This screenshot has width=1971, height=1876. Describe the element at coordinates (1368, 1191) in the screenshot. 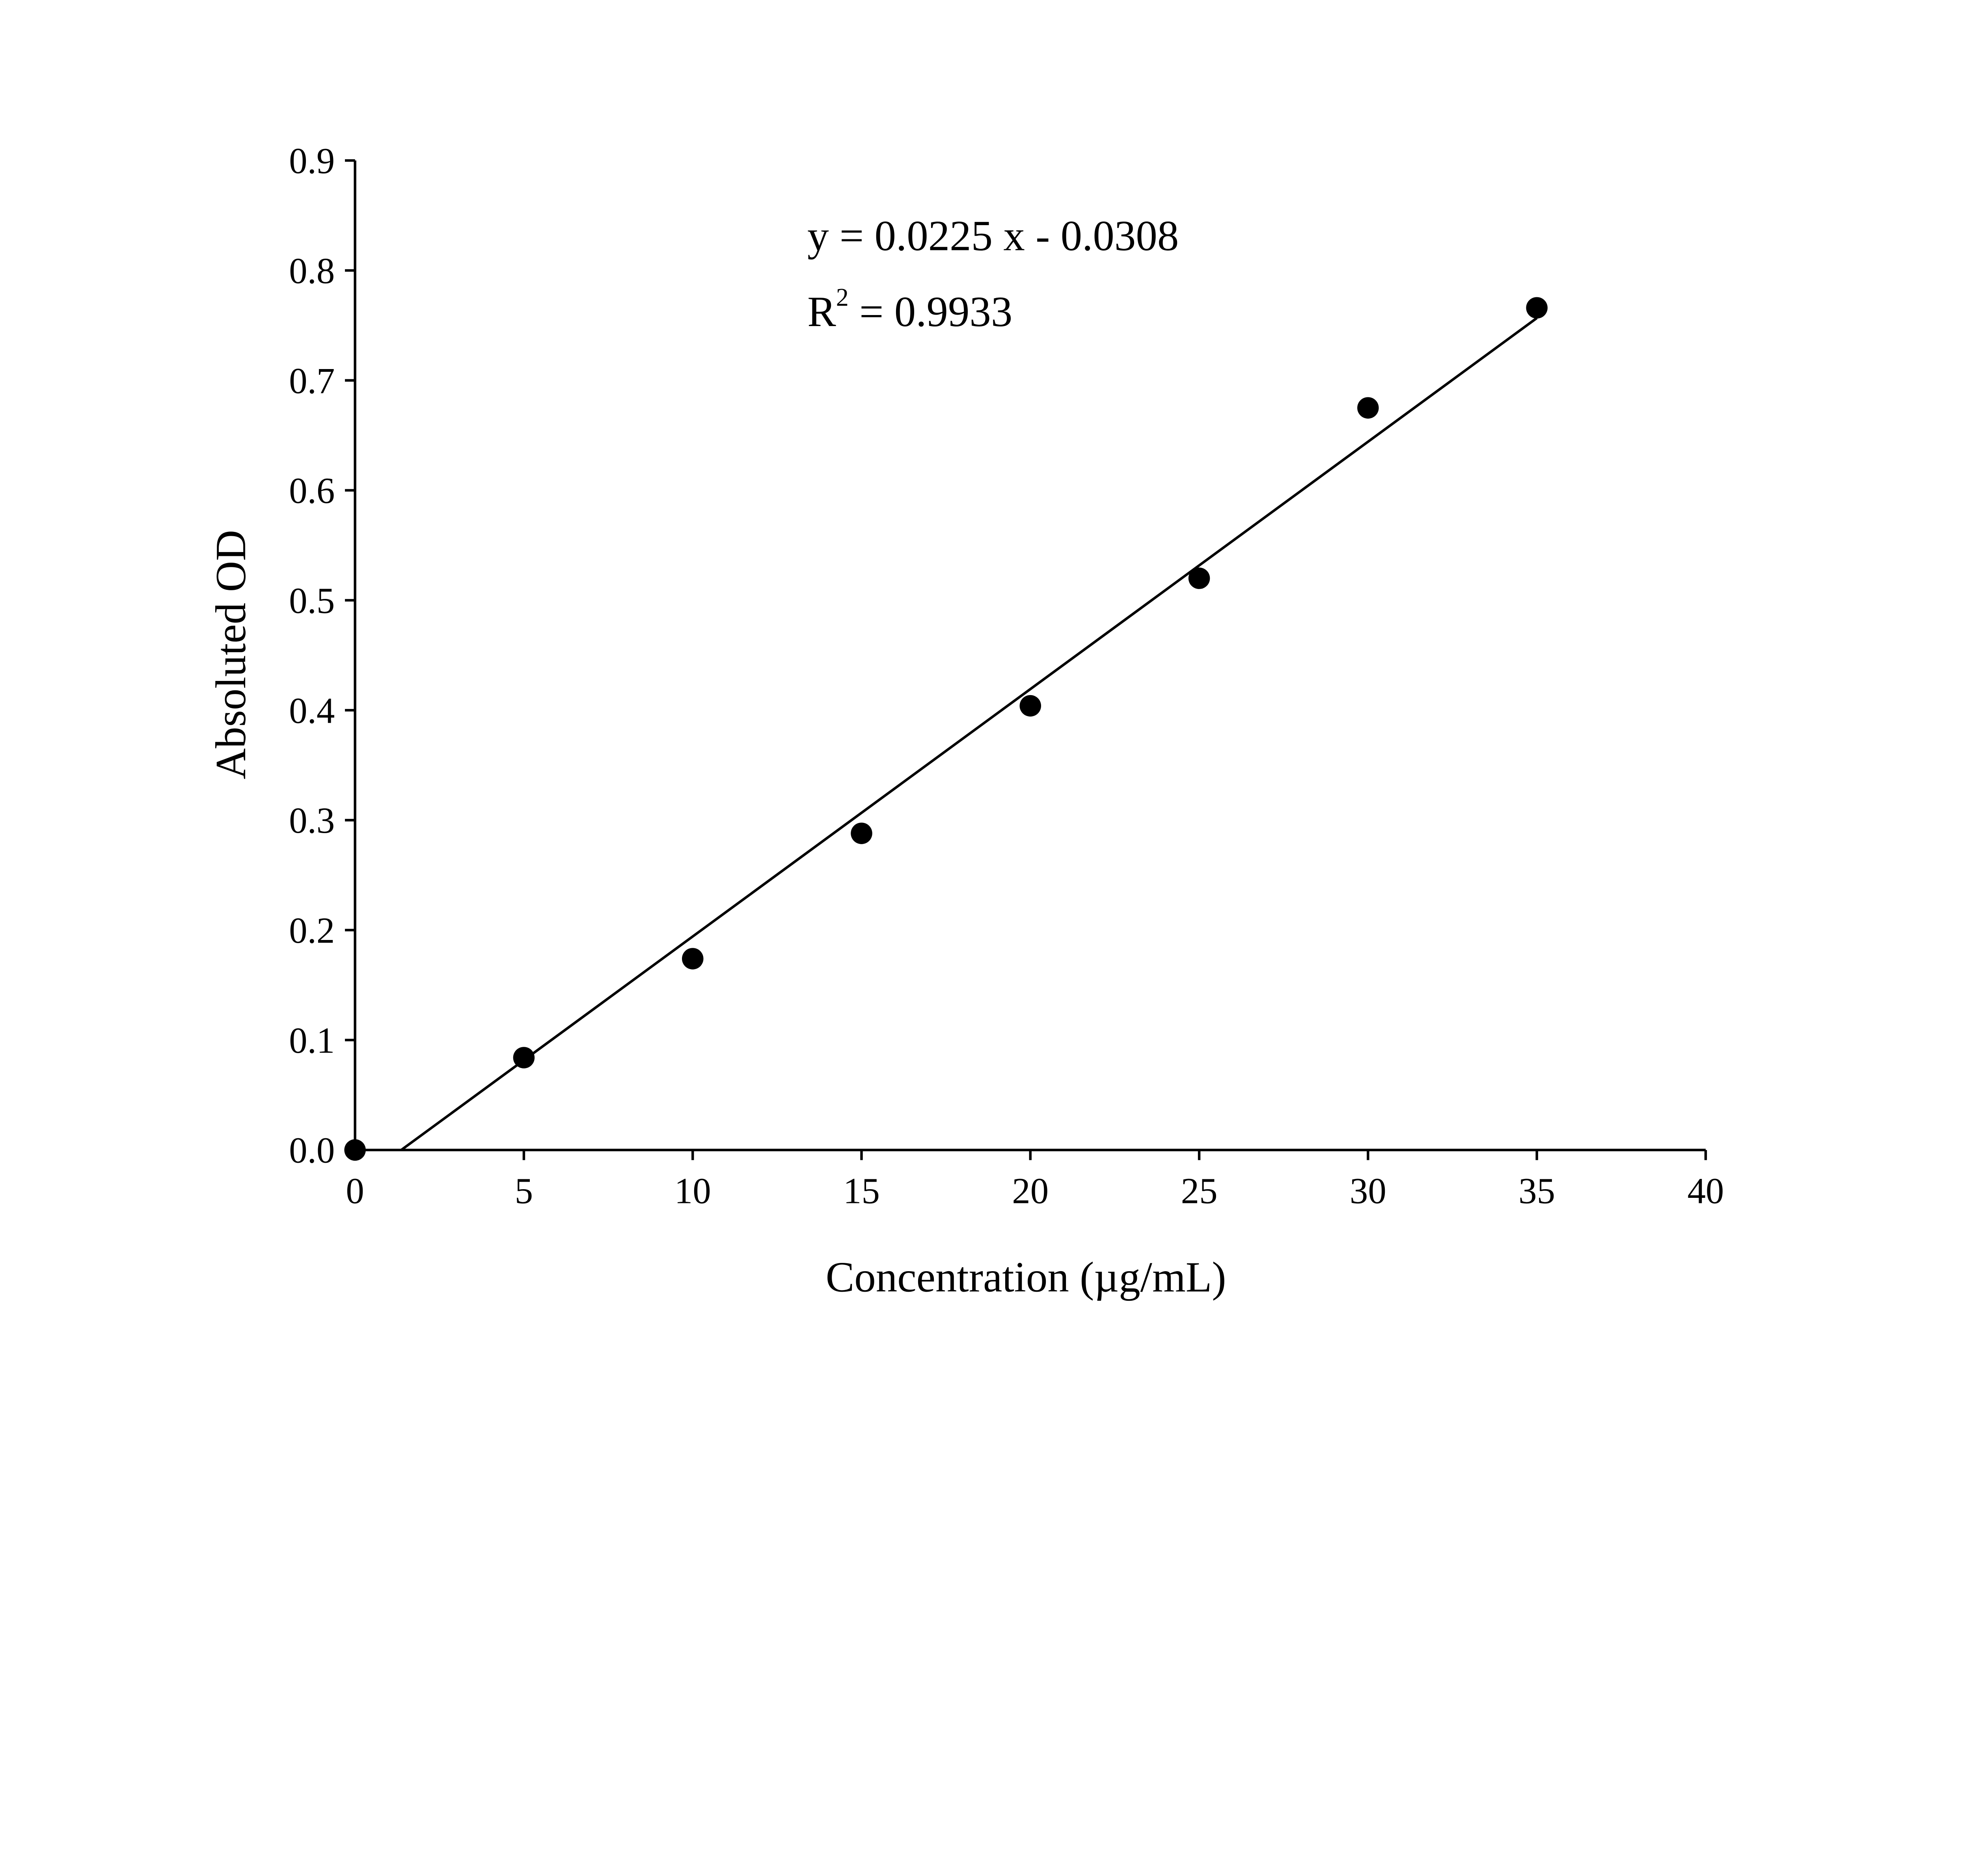

I see `x-tick-label: 30` at that location.